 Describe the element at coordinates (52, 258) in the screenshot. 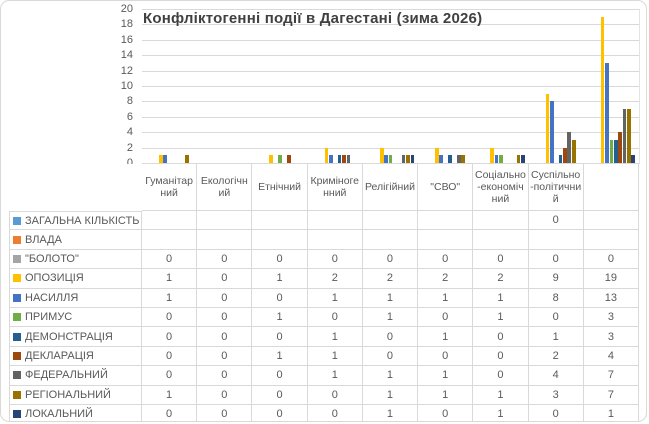

I see `series-name: "БОЛОТО"` at that location.